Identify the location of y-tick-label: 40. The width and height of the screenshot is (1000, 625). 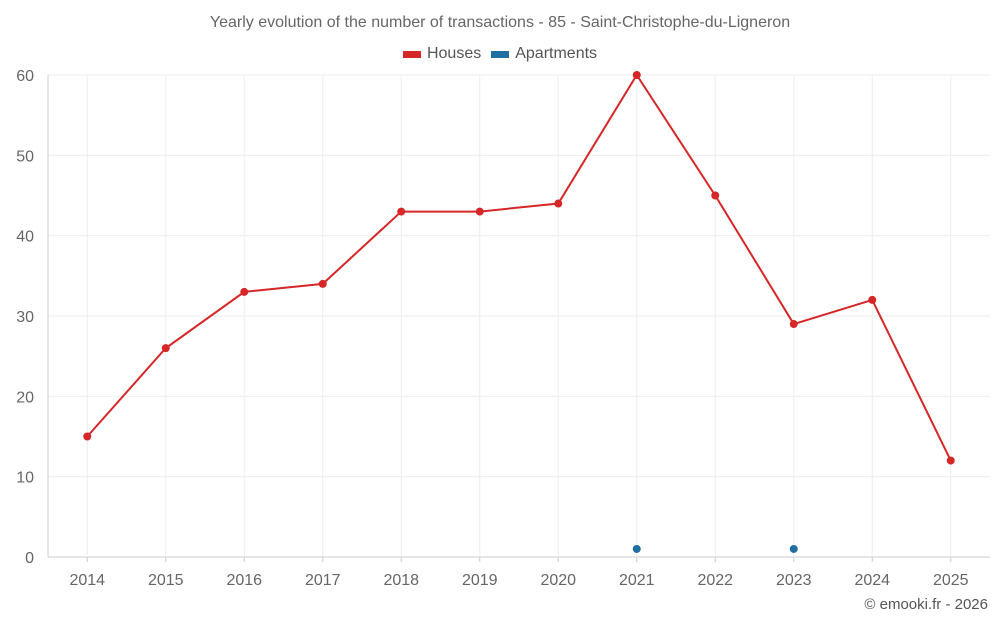
(25, 237).